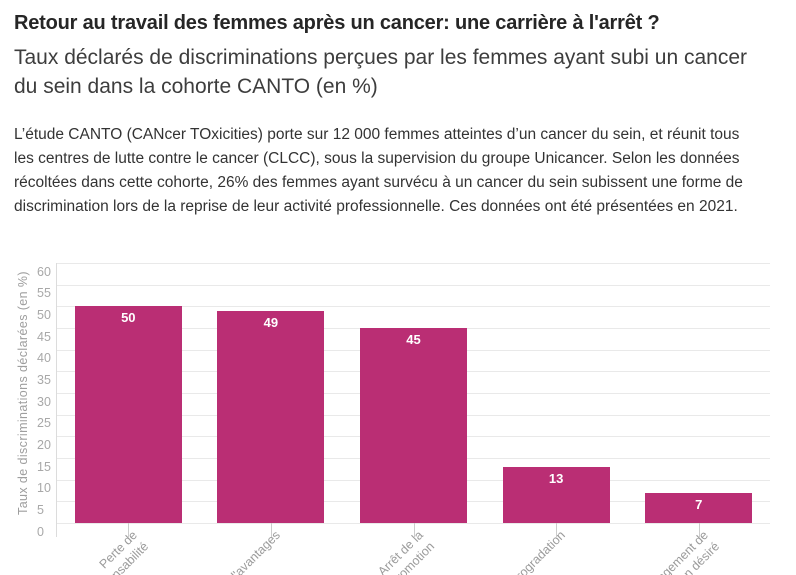 Image resolution: width=796 pixels, height=575 pixels. What do you see at coordinates (44, 358) in the screenshot?
I see `y-tick-label: 40` at bounding box center [44, 358].